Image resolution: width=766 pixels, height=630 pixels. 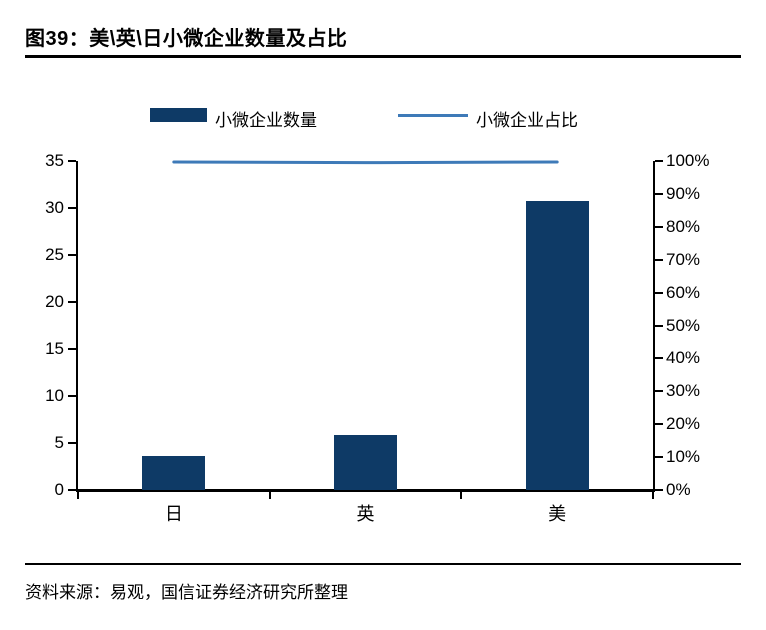 I want to click on source-text: 资料来源：易观，国信证券经济研究所整理, so click(x=186, y=592).